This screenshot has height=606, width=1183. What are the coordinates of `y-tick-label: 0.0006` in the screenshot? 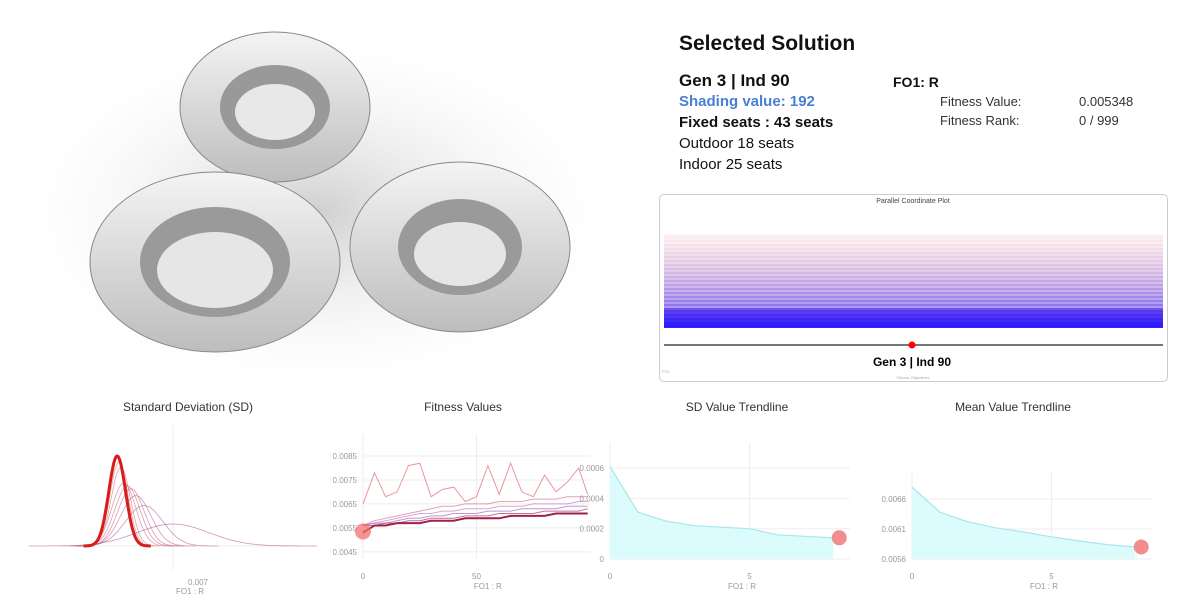 It's located at (592, 468).